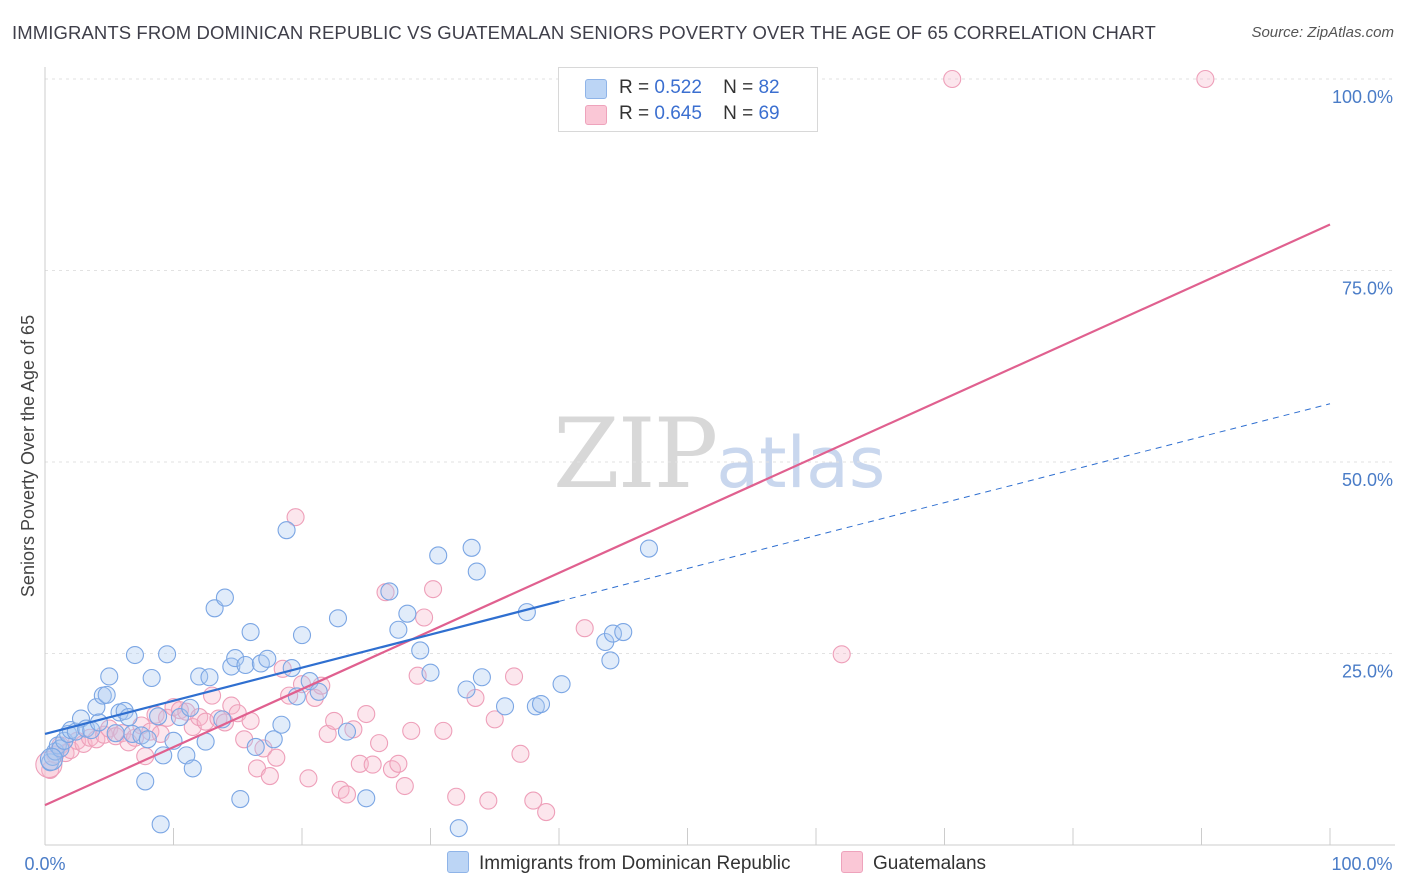 This screenshot has width=1406, height=892. What do you see at coordinates (852, 862) in the screenshot?
I see `bottom-legend-swatch-guatemalans` at bounding box center [852, 862].